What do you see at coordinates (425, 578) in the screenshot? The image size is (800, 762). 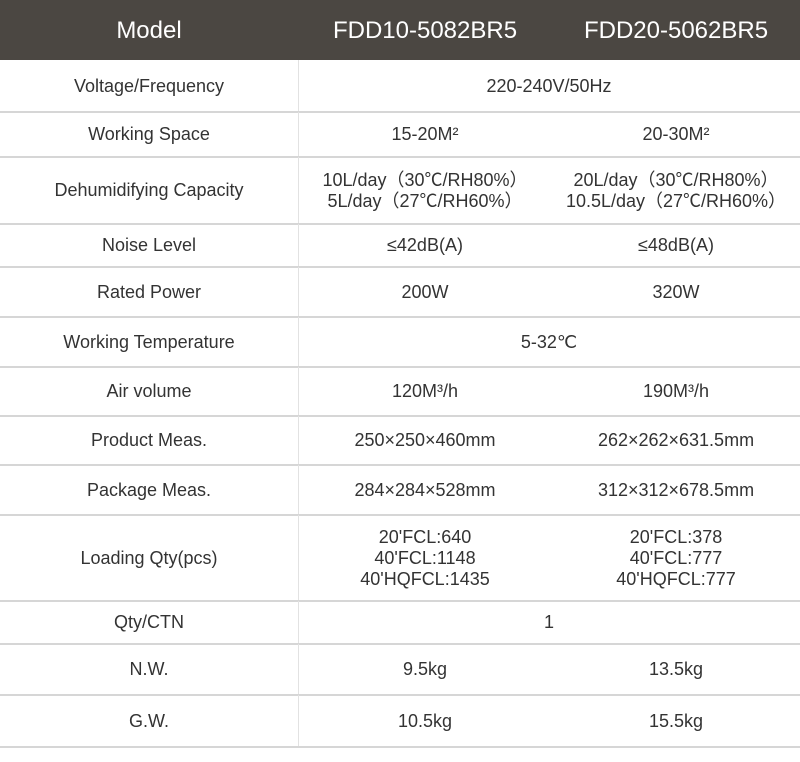 I see `cell-line: 40'HQFCL:1435` at bounding box center [425, 578].